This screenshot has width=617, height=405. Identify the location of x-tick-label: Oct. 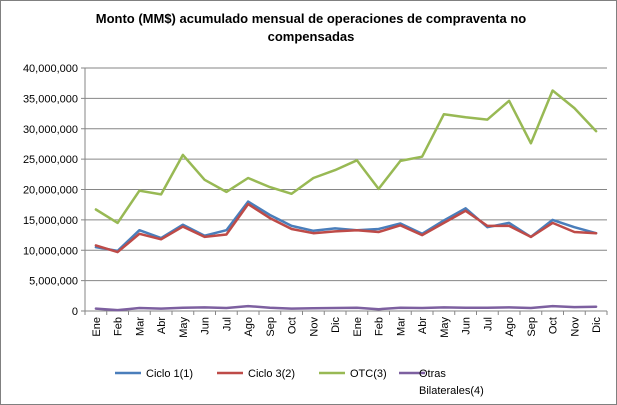
(293, 325).